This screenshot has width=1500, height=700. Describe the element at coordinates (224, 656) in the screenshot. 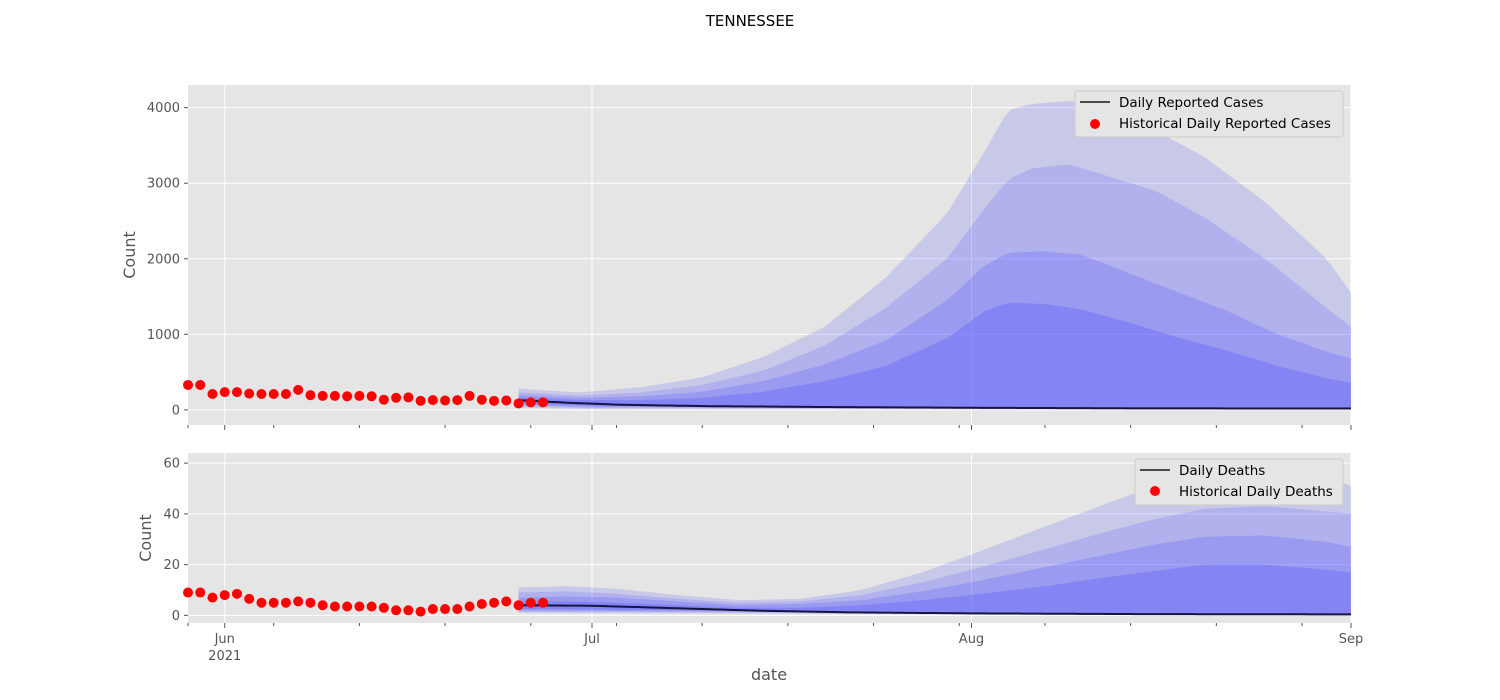

I see `x-tick-year-label: 2021` at that location.